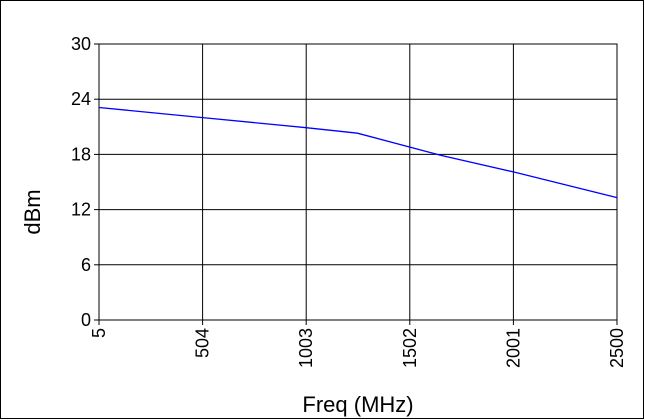 The height and width of the screenshot is (420, 645). What do you see at coordinates (358, 344) in the screenshot?
I see `x-axis-ticks: 5 504 1003 1502 2001 2500` at bounding box center [358, 344].